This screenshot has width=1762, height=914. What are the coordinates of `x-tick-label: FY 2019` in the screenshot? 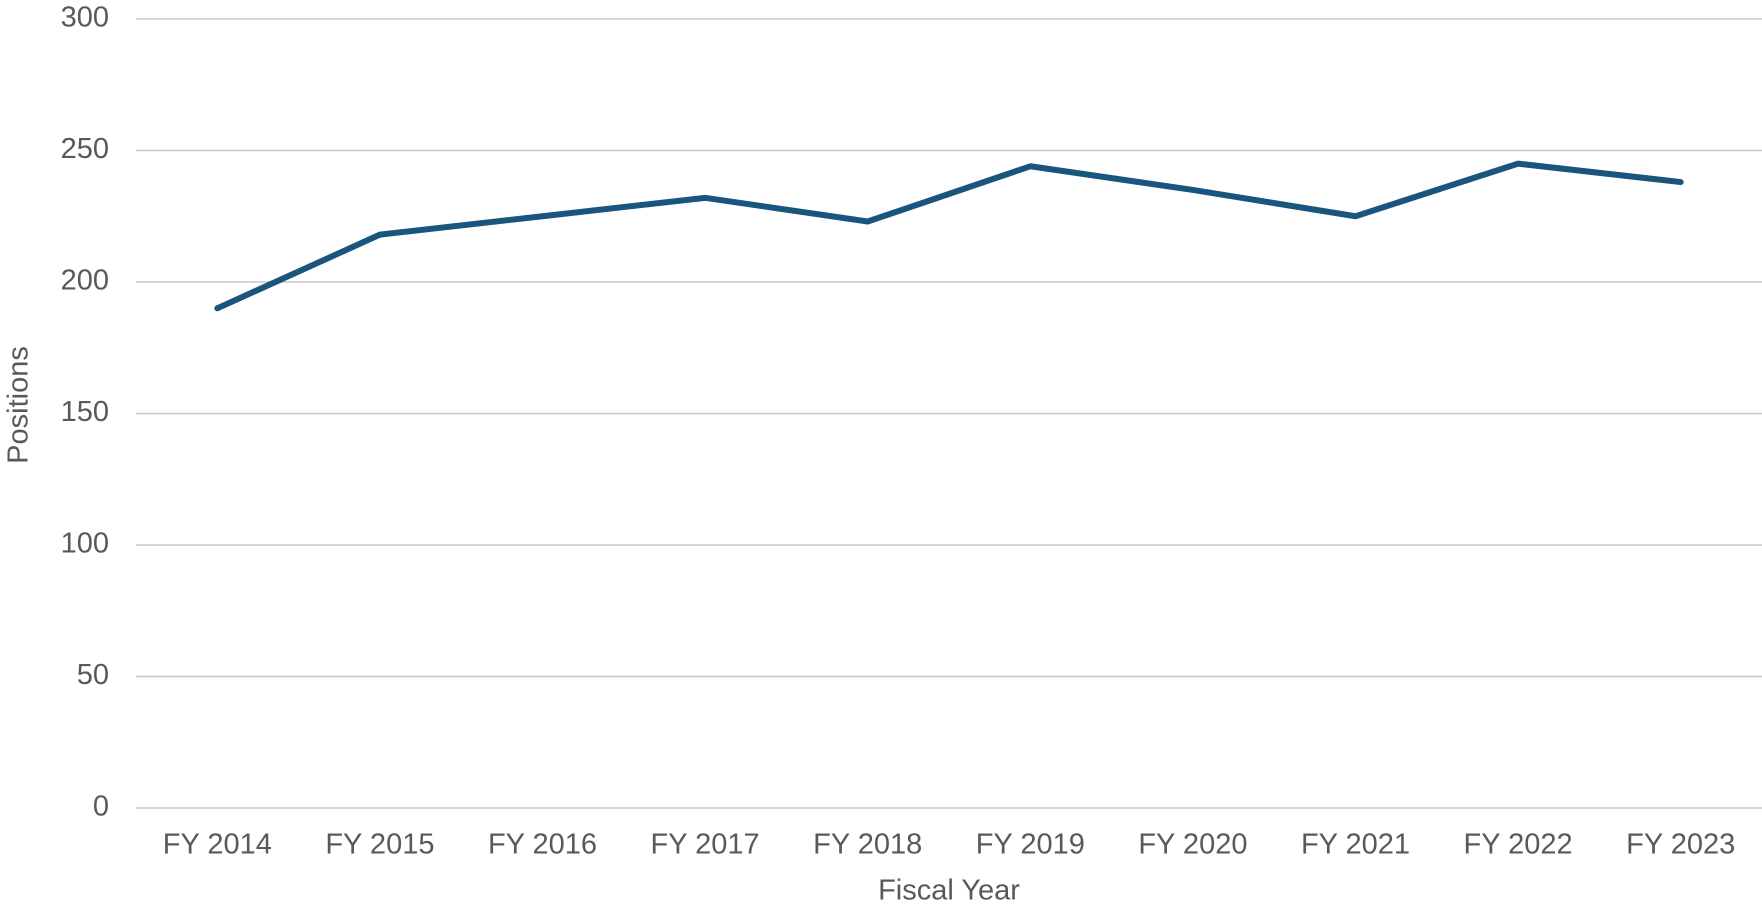 It's located at (1030, 845).